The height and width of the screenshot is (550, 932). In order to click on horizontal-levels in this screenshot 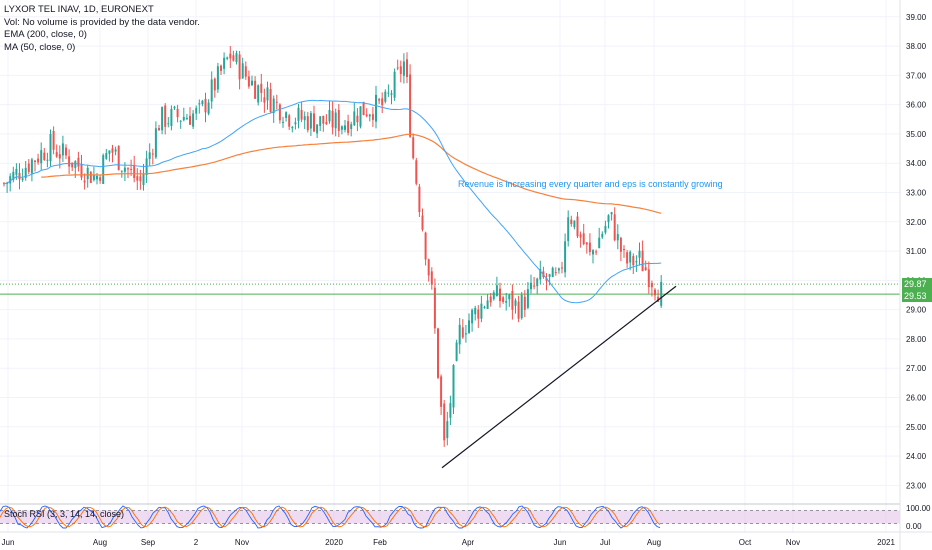, I will do `click(450, 289)`.